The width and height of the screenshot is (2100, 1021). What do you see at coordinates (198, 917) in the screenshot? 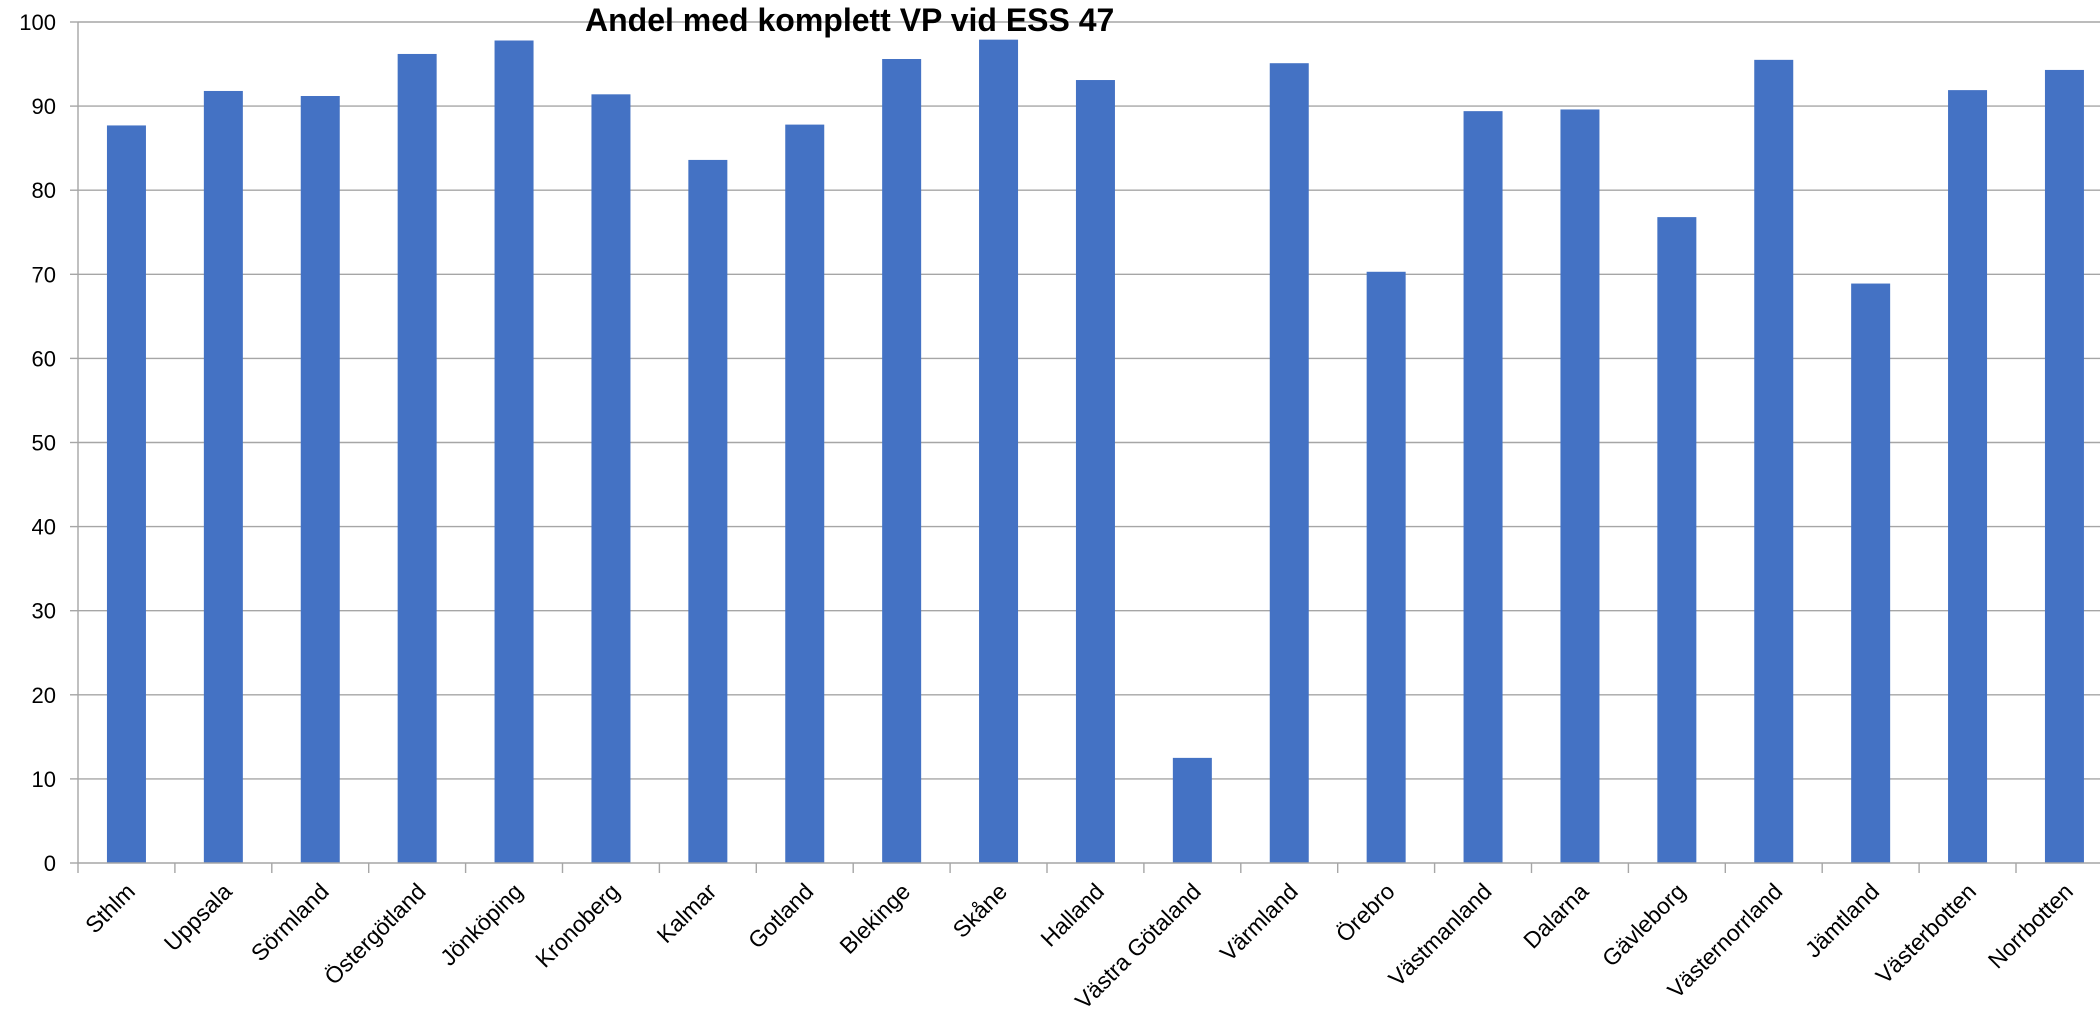
I see `x-tick-label: Uppsala` at bounding box center [198, 917].